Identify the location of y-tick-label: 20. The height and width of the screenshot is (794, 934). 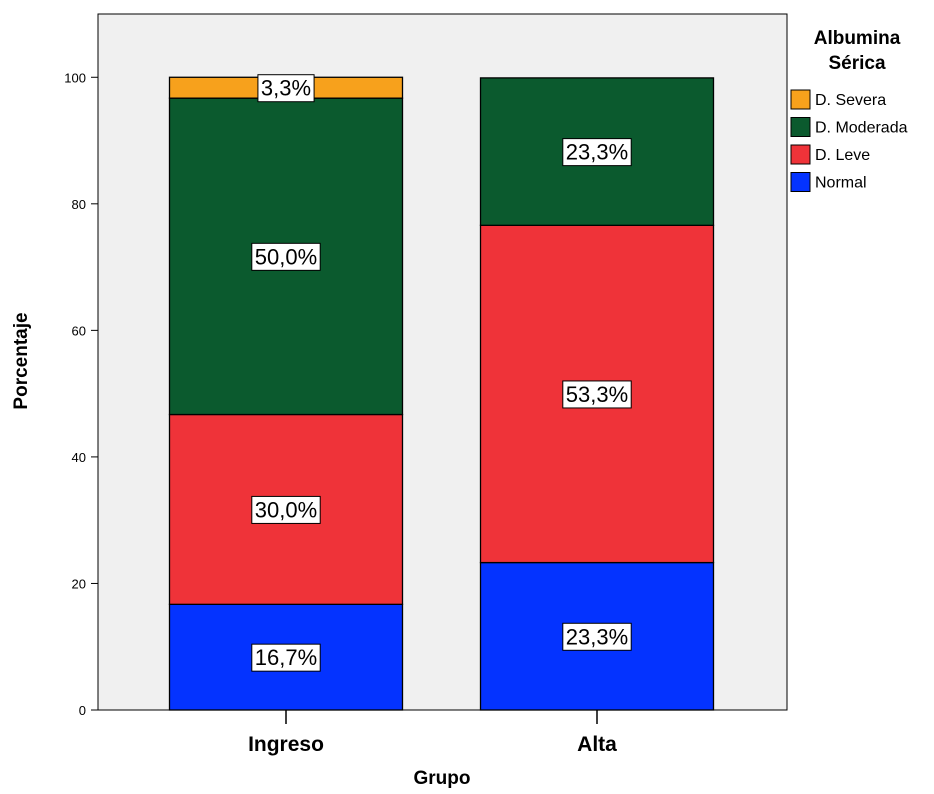
(79, 583).